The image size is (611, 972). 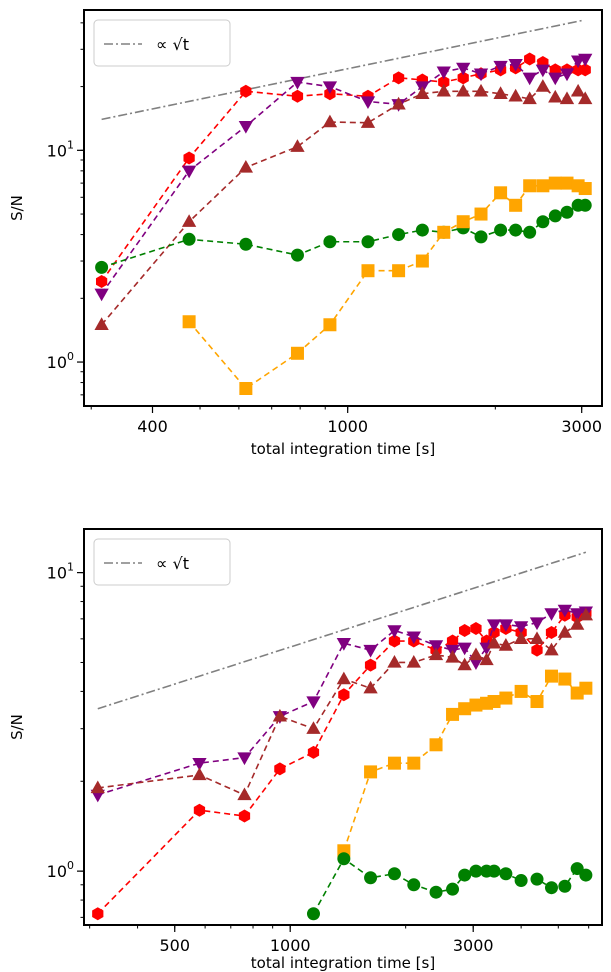 What do you see at coordinates (341, 70) in the screenshot?
I see `reference-sqrt-line` at bounding box center [341, 70].